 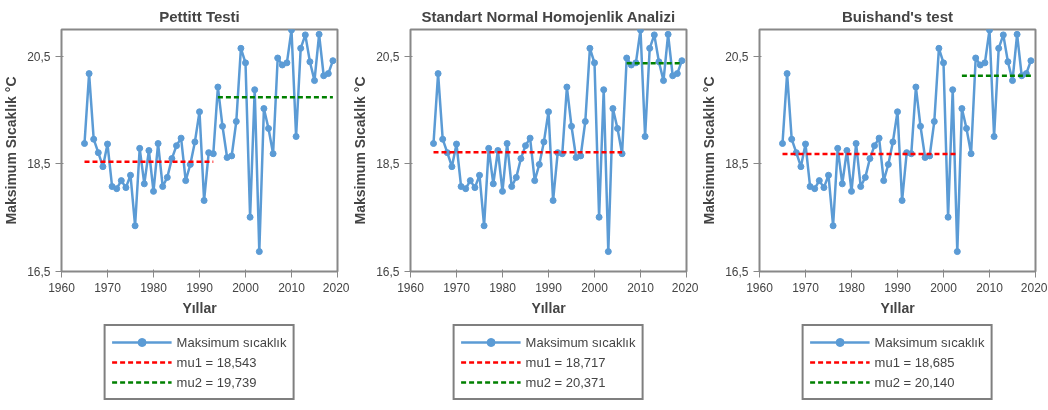 What do you see at coordinates (565, 382) in the screenshot?
I see `legend-label: mu2 = 20,371` at bounding box center [565, 382].